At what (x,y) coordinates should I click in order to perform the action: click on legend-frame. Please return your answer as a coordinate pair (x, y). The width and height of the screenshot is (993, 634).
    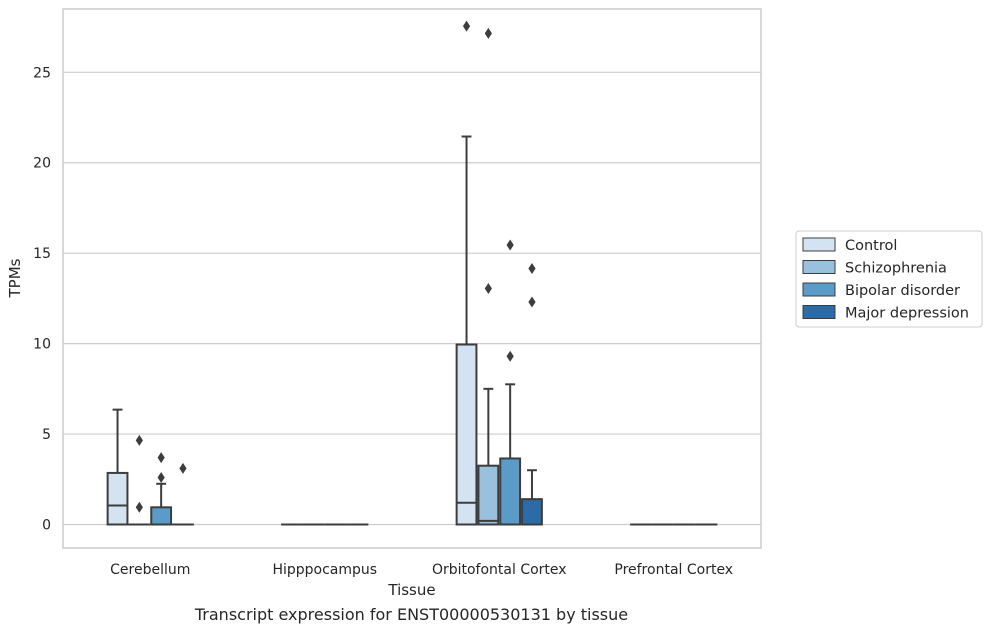
    Looking at the image, I should click on (889, 279).